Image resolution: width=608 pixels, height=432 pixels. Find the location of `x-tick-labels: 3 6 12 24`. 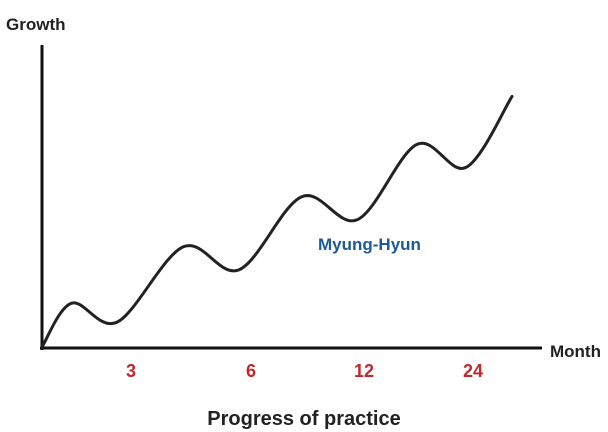

x-tick-labels: 3 6 12 24 is located at coordinates (304, 371).